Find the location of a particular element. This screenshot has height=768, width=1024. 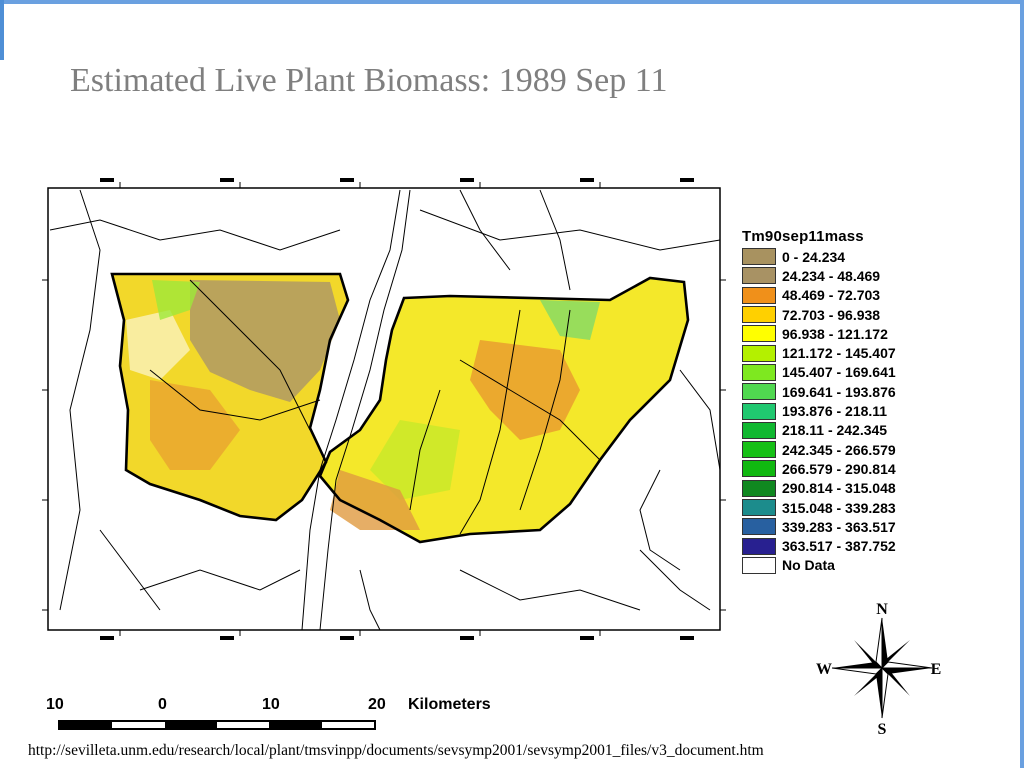

legend-label: 363.517 - 387.752 is located at coordinates (839, 546).